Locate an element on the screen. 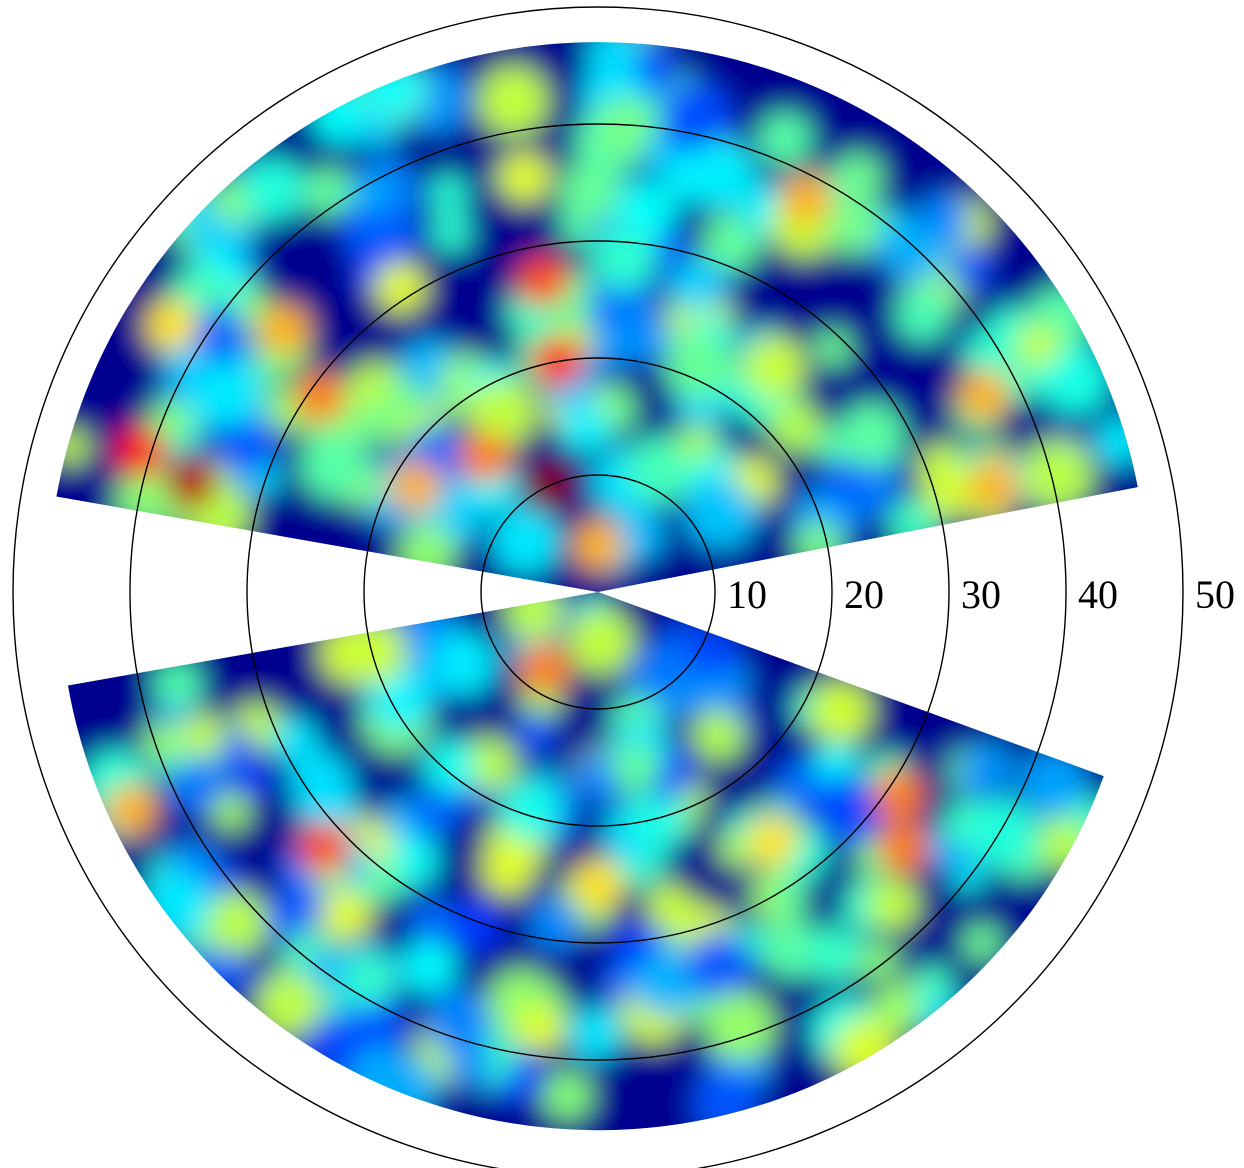 The image size is (1244, 1168). tick-label-40: 40 is located at coordinates (1098, 594).